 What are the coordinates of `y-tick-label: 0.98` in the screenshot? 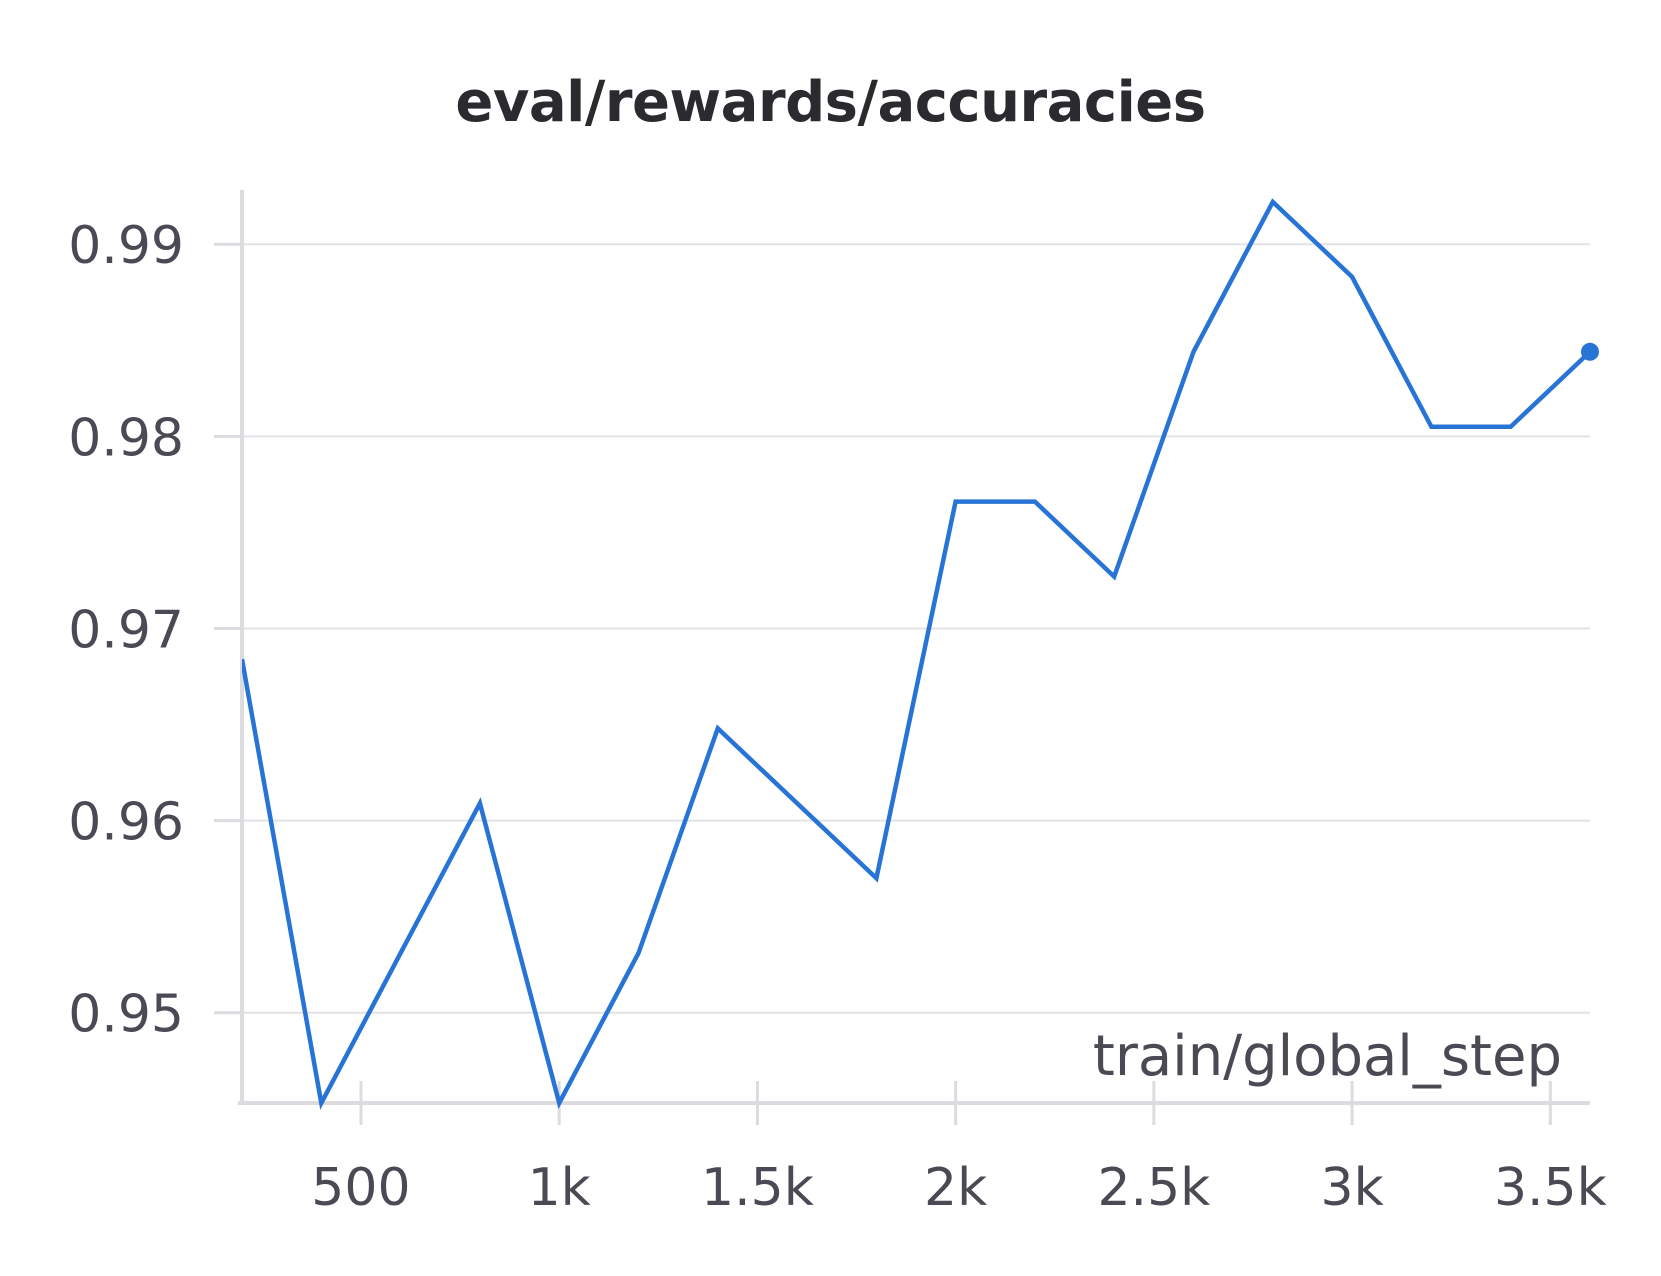 It's located at (126, 438).